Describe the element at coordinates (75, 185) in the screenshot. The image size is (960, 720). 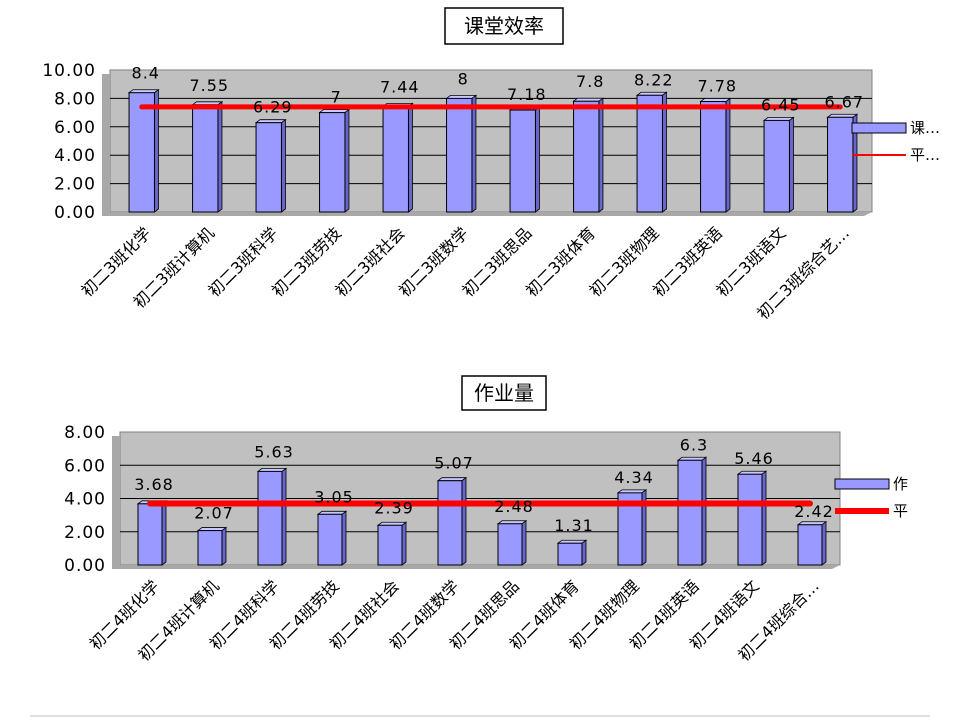
I see `chart1-y-tick-label: 2.00` at that location.